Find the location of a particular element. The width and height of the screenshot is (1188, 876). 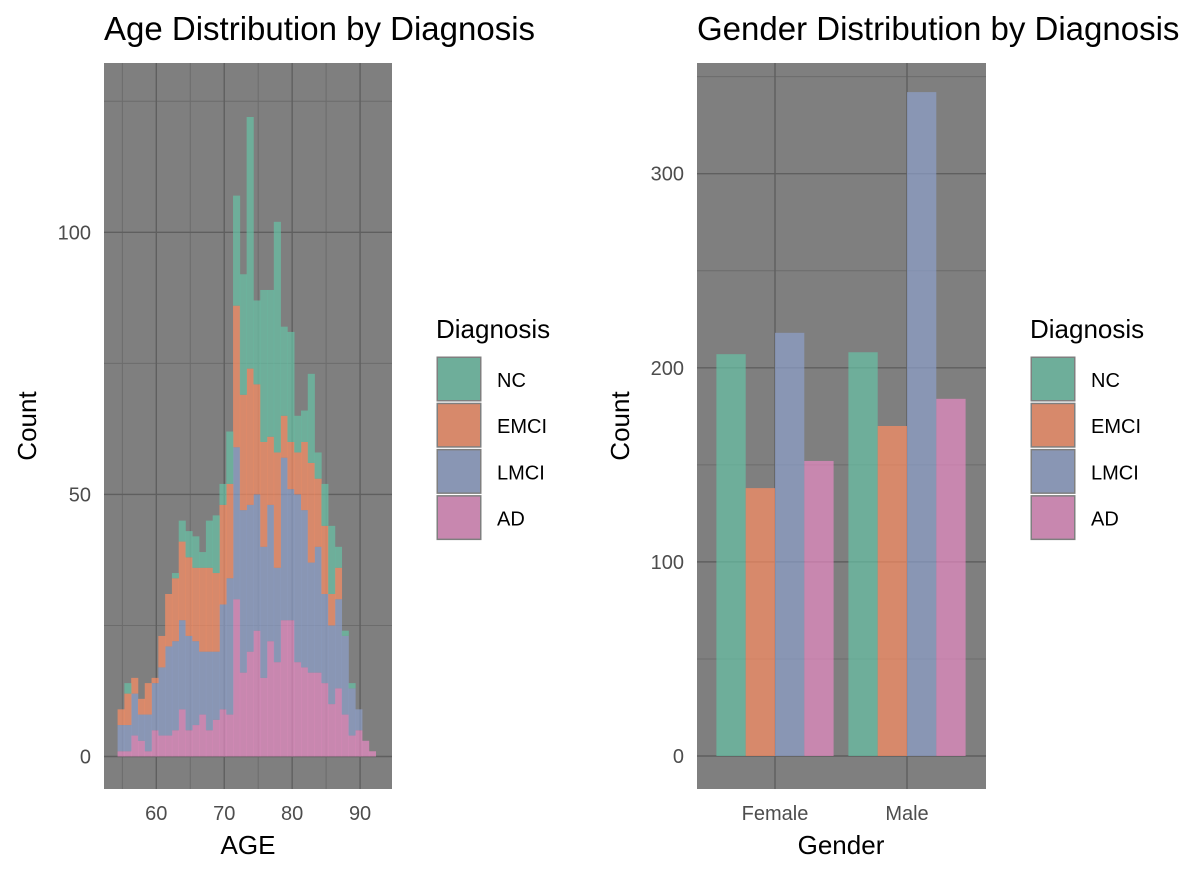

age-chart-title: Age Distribution by Diagnosis is located at coordinates (319, 28).